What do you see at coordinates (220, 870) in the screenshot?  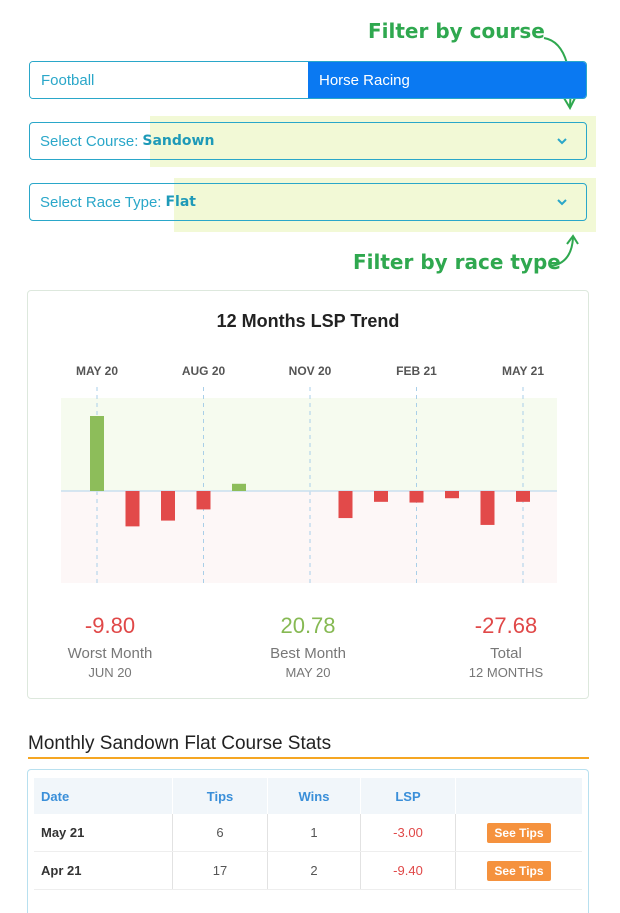 I see `row-tips: 17` at bounding box center [220, 870].